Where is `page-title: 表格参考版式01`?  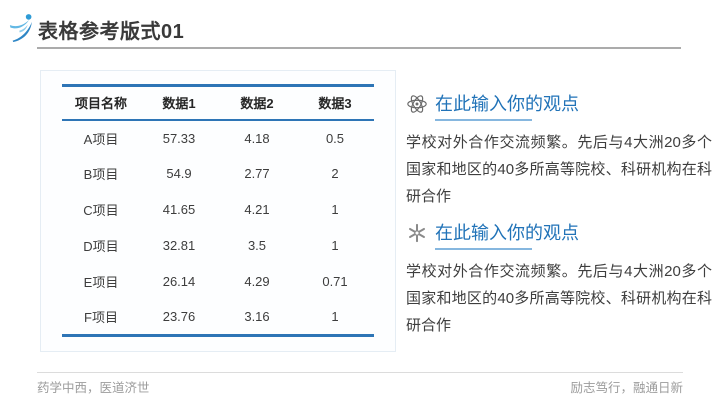
page-title: 表格参考版式01 is located at coordinates (111, 32).